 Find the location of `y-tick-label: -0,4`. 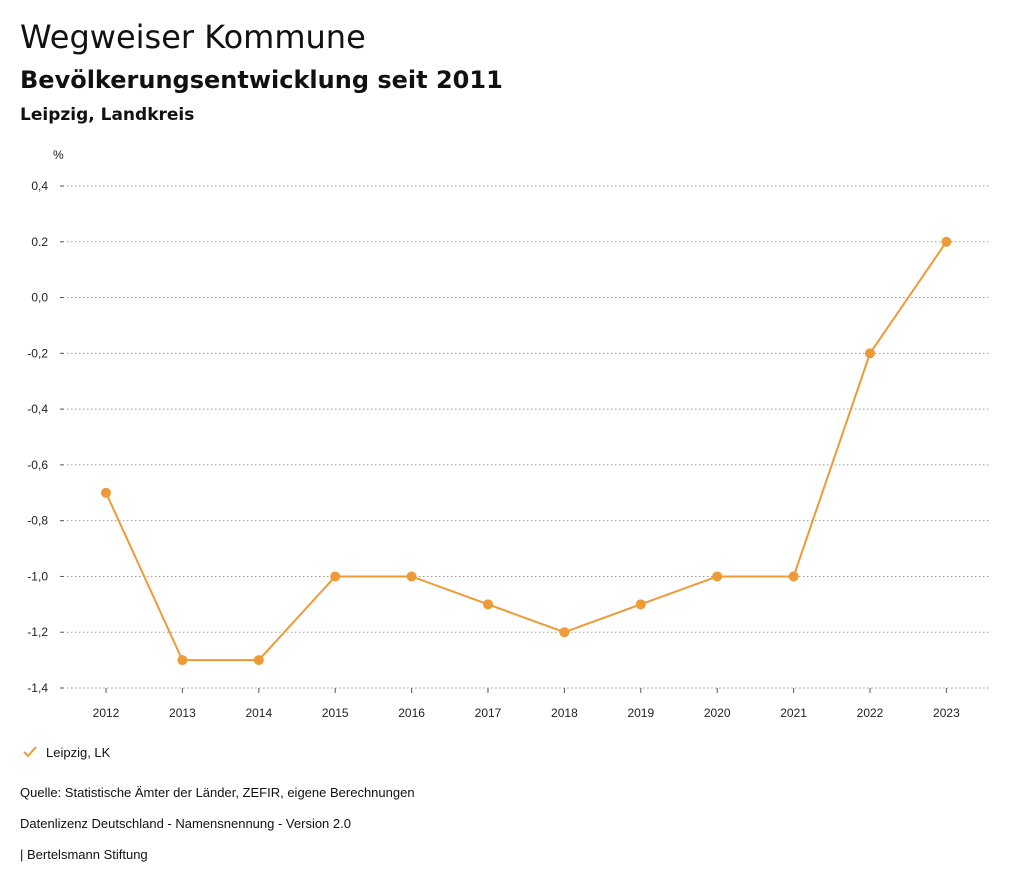

y-tick-label: -0,4 is located at coordinates (37, 409).